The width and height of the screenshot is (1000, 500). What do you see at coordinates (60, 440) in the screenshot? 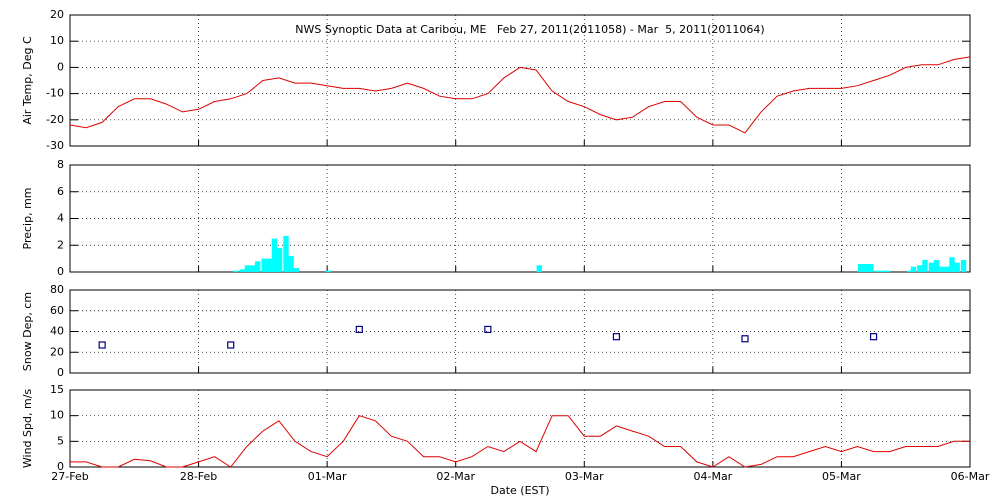
I see `y-tick-label: 5` at bounding box center [60, 440].